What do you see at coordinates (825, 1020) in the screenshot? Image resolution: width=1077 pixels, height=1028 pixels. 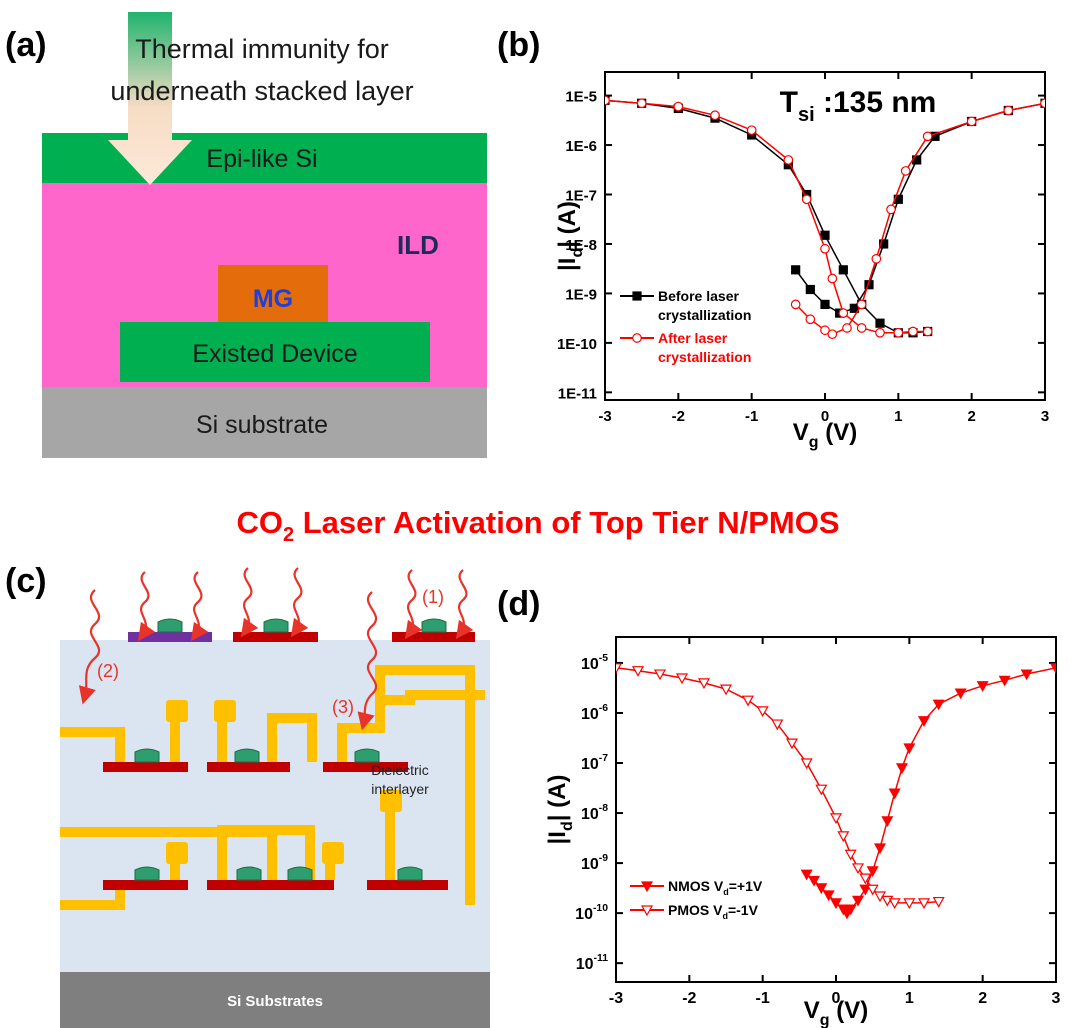 I see `label-subscript: g` at bounding box center [825, 1020].